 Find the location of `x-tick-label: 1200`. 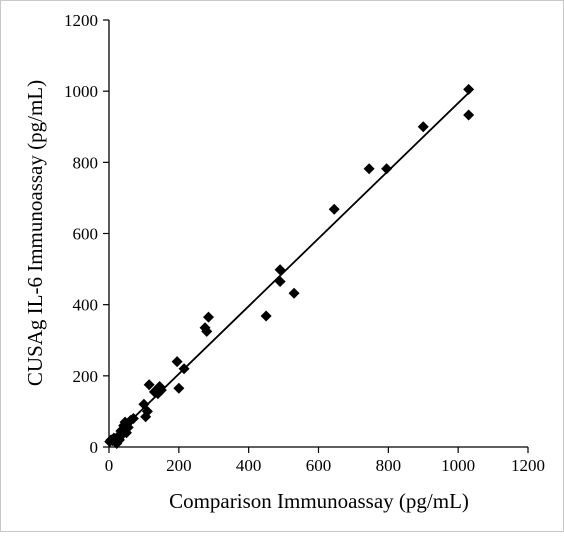

x-tick-label: 1200 is located at coordinates (528, 465).